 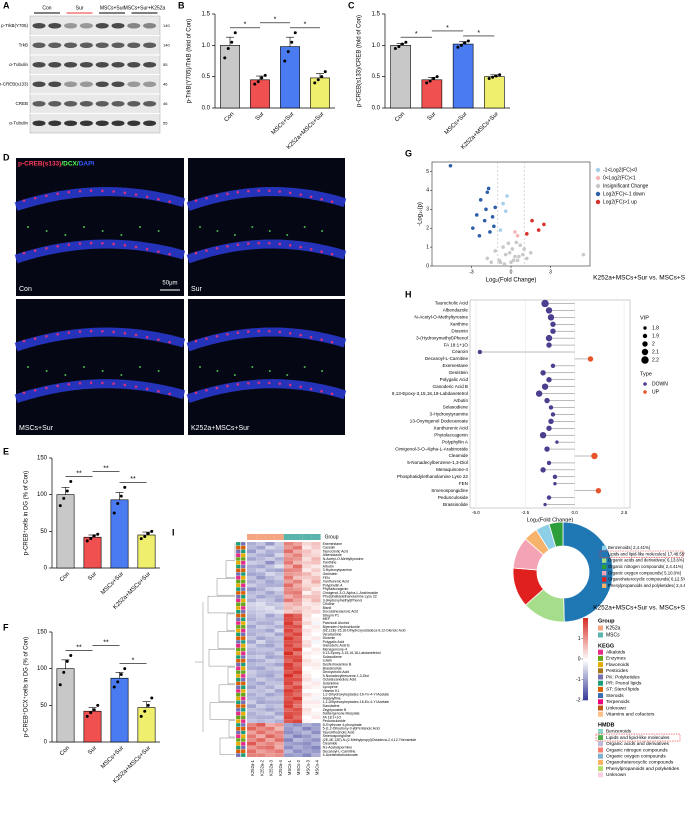 What do you see at coordinates (252, 537) in the screenshot?
I see `group-bar` at bounding box center [252, 537].